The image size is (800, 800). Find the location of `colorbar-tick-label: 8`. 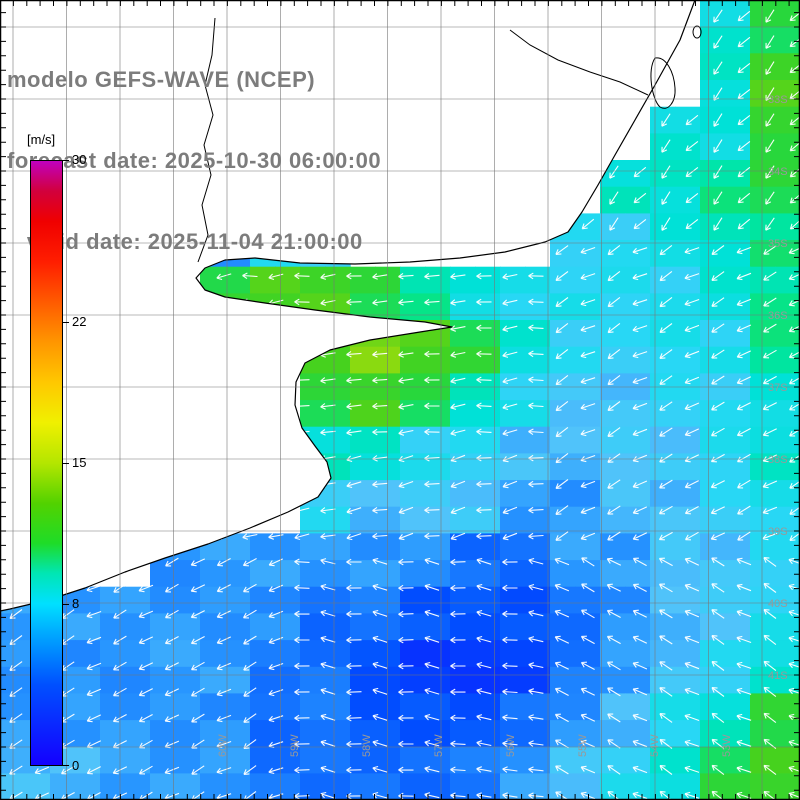

colorbar-tick-label: 8 is located at coordinates (76, 604).